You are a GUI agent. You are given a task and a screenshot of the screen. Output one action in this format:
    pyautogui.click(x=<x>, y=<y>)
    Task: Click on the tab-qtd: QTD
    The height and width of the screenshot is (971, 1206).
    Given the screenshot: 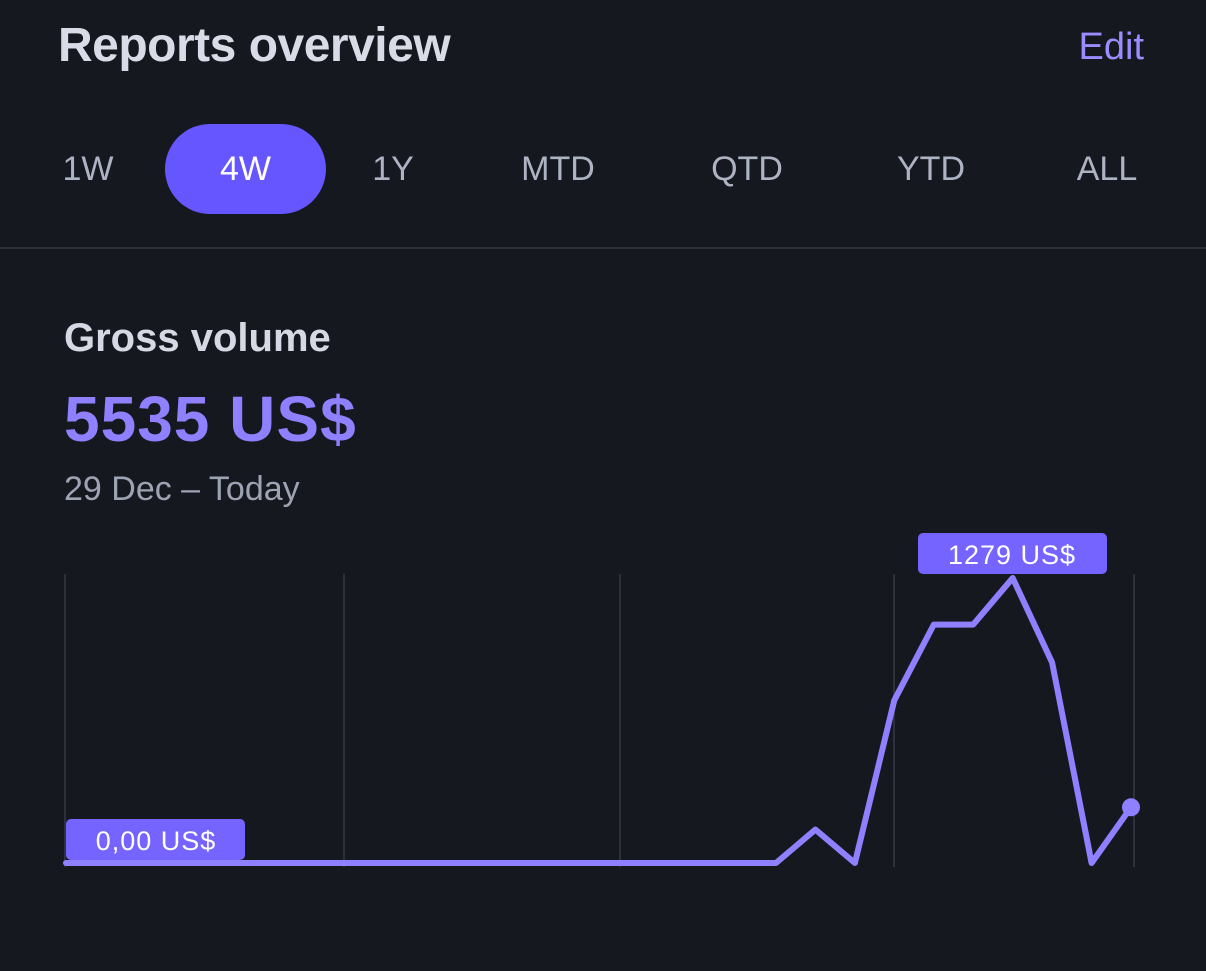 What is the action you would take?
    pyautogui.click(x=747, y=169)
    